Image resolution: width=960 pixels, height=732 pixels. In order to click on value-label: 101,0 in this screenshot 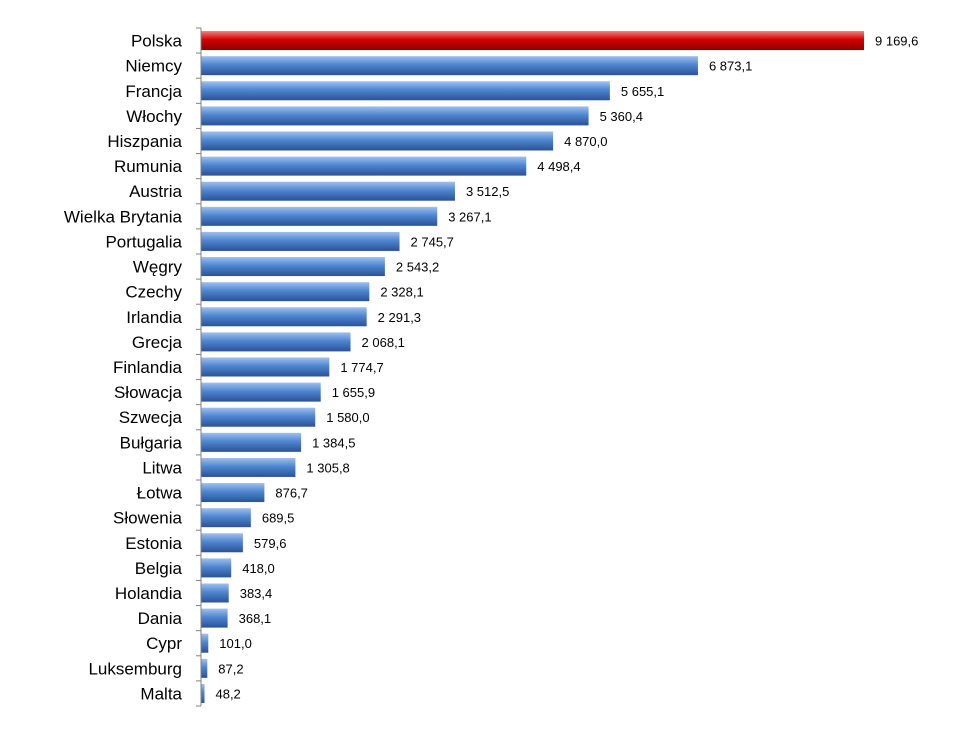, I will do `click(235, 643)`.